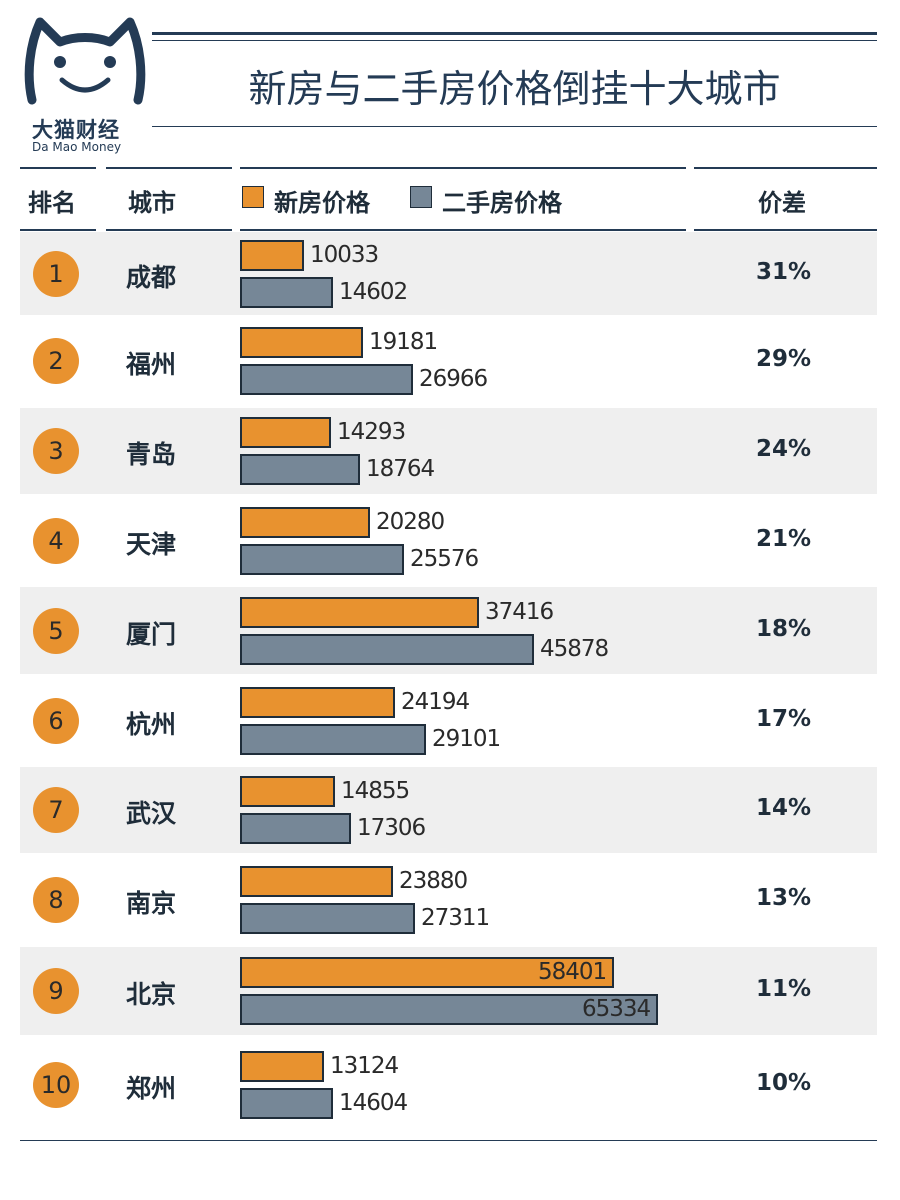 The width and height of the screenshot is (900, 1200). I want to click on title-top-rule, so click(514, 33).